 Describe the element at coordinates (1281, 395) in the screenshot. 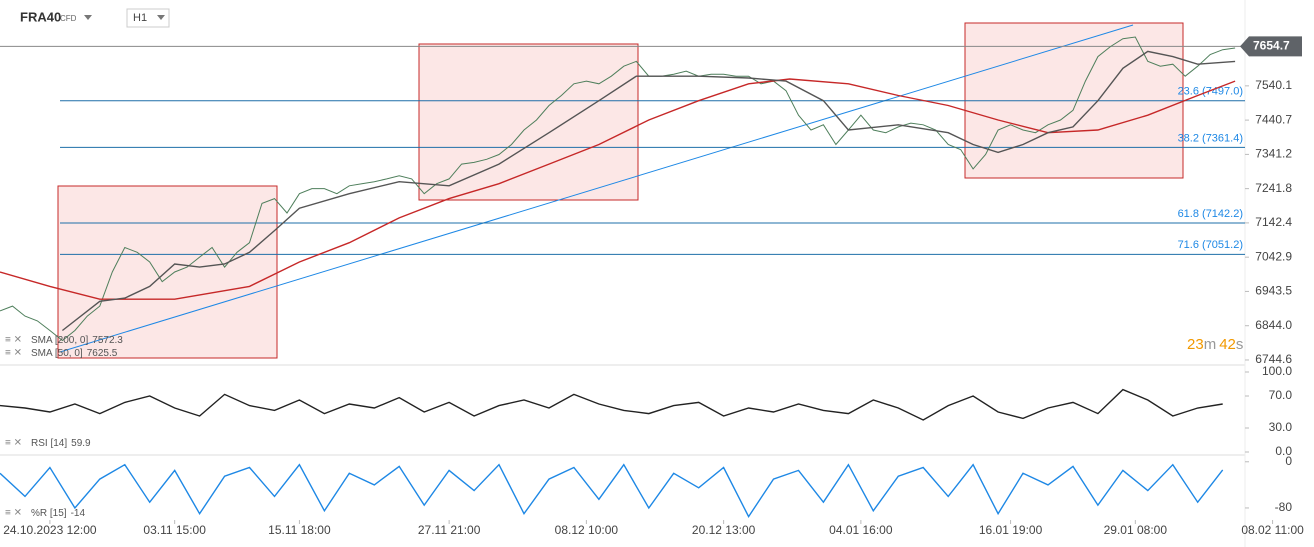

I see `y-tick-label: 70.0` at that location.